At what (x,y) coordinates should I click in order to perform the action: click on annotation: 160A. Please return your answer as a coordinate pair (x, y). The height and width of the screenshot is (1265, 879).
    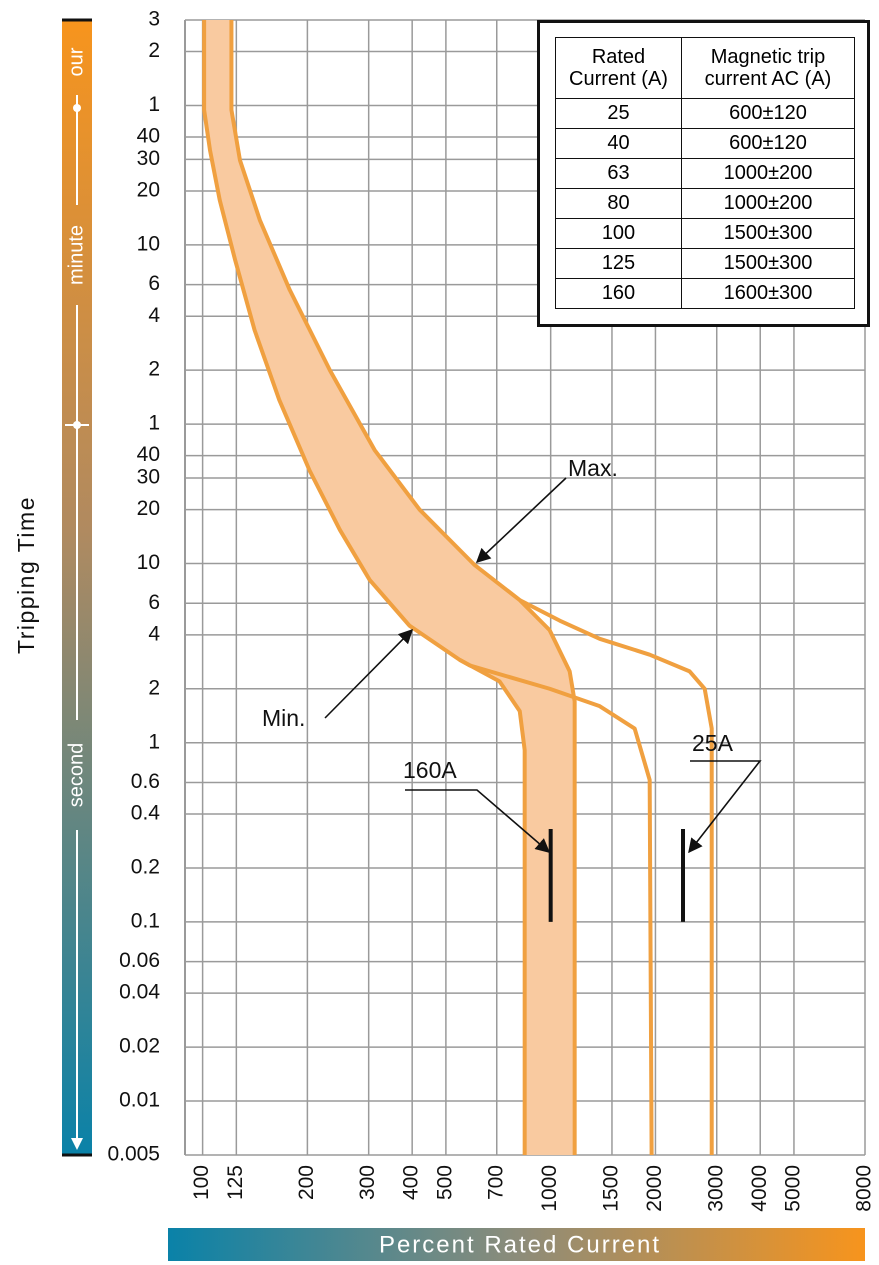
    Looking at the image, I should click on (430, 770).